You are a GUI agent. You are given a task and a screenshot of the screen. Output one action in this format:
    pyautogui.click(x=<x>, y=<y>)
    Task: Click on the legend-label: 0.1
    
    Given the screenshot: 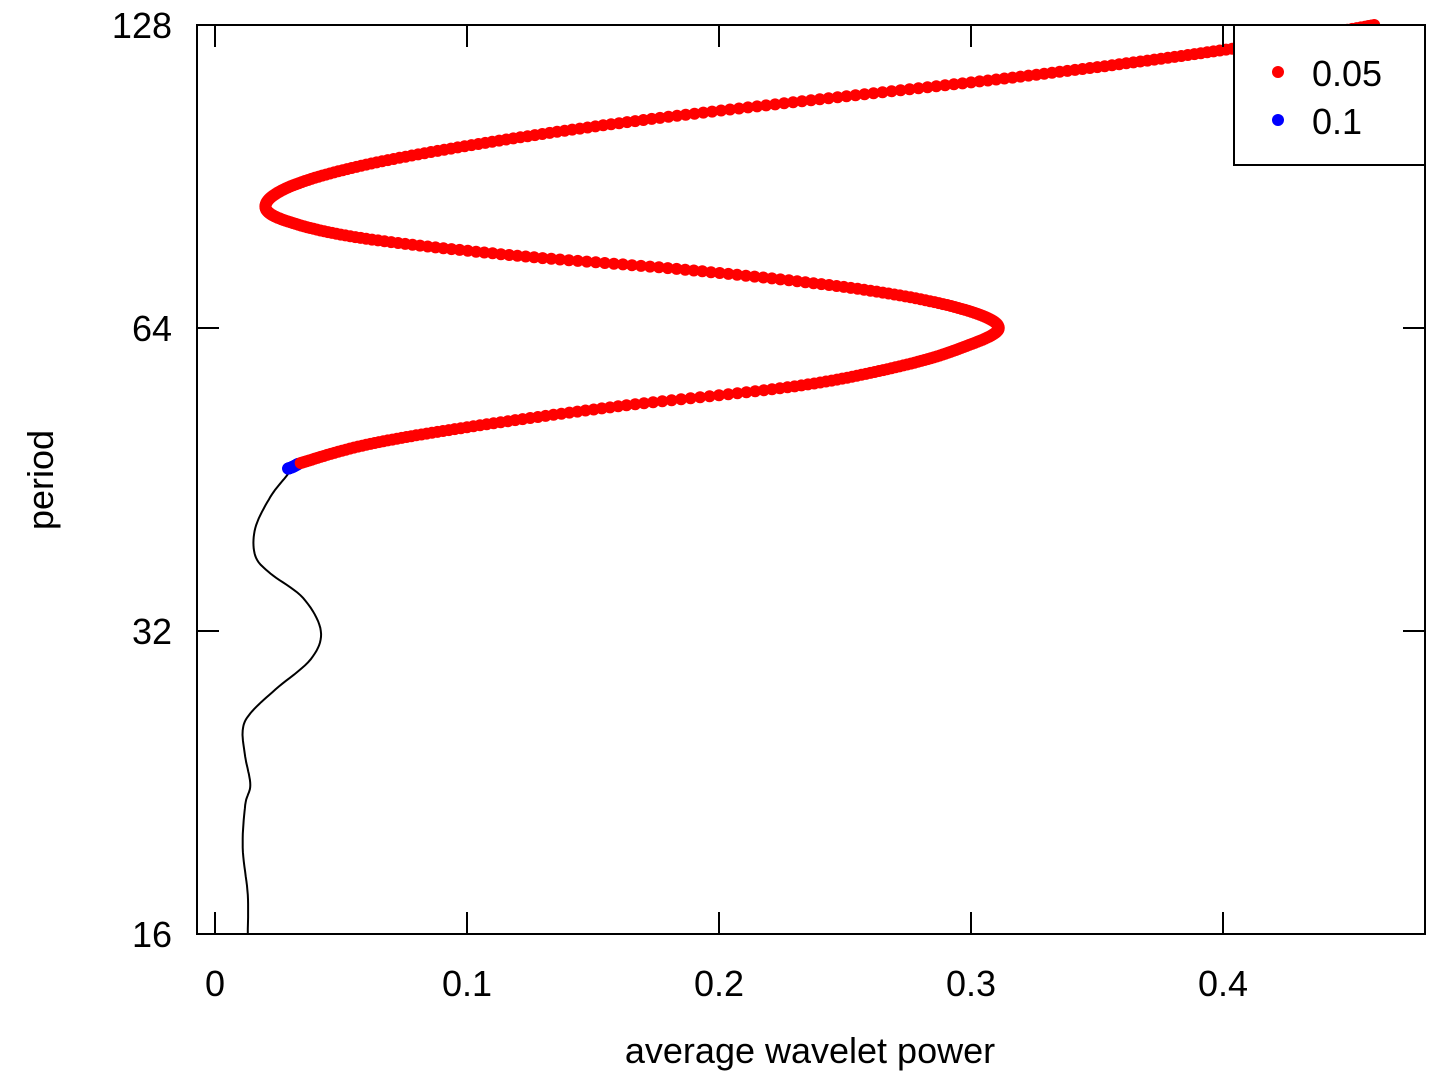 What is the action you would take?
    pyautogui.click(x=1337, y=121)
    